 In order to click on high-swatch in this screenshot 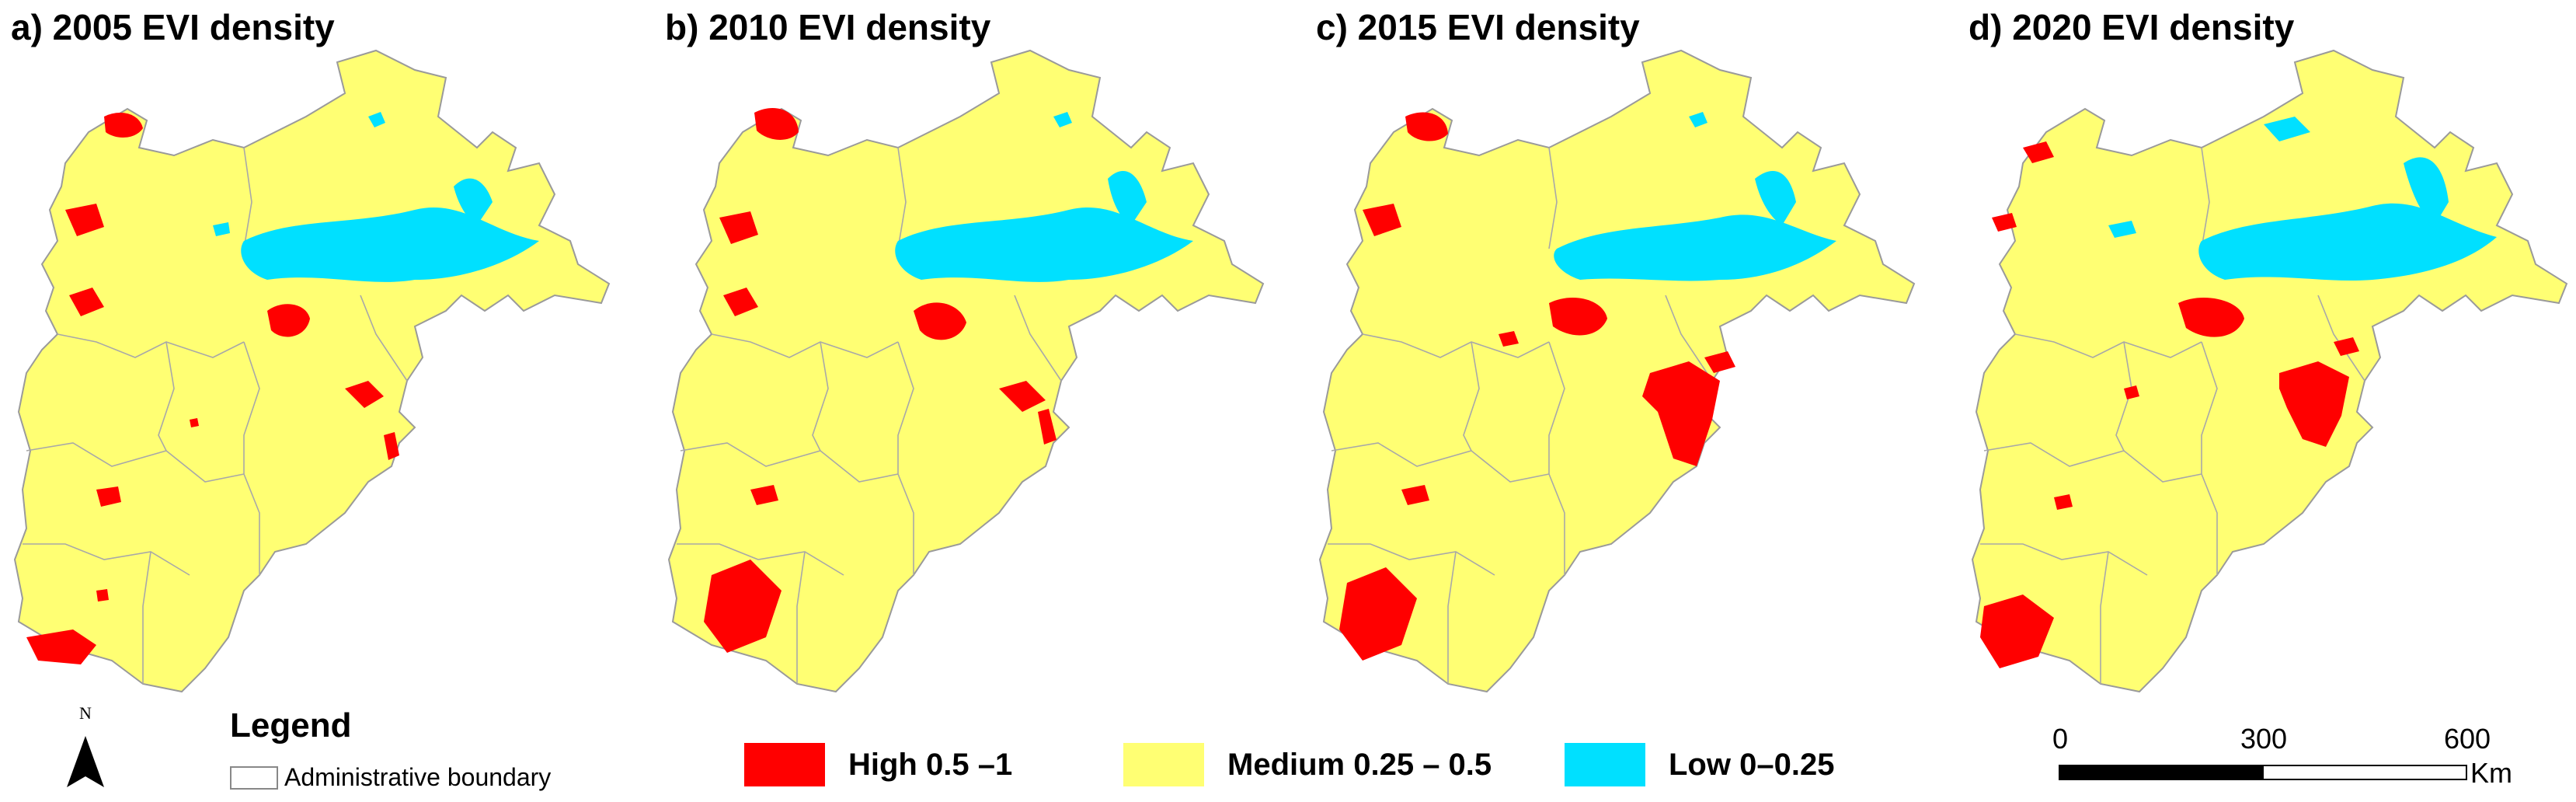, I will do `click(784, 764)`.